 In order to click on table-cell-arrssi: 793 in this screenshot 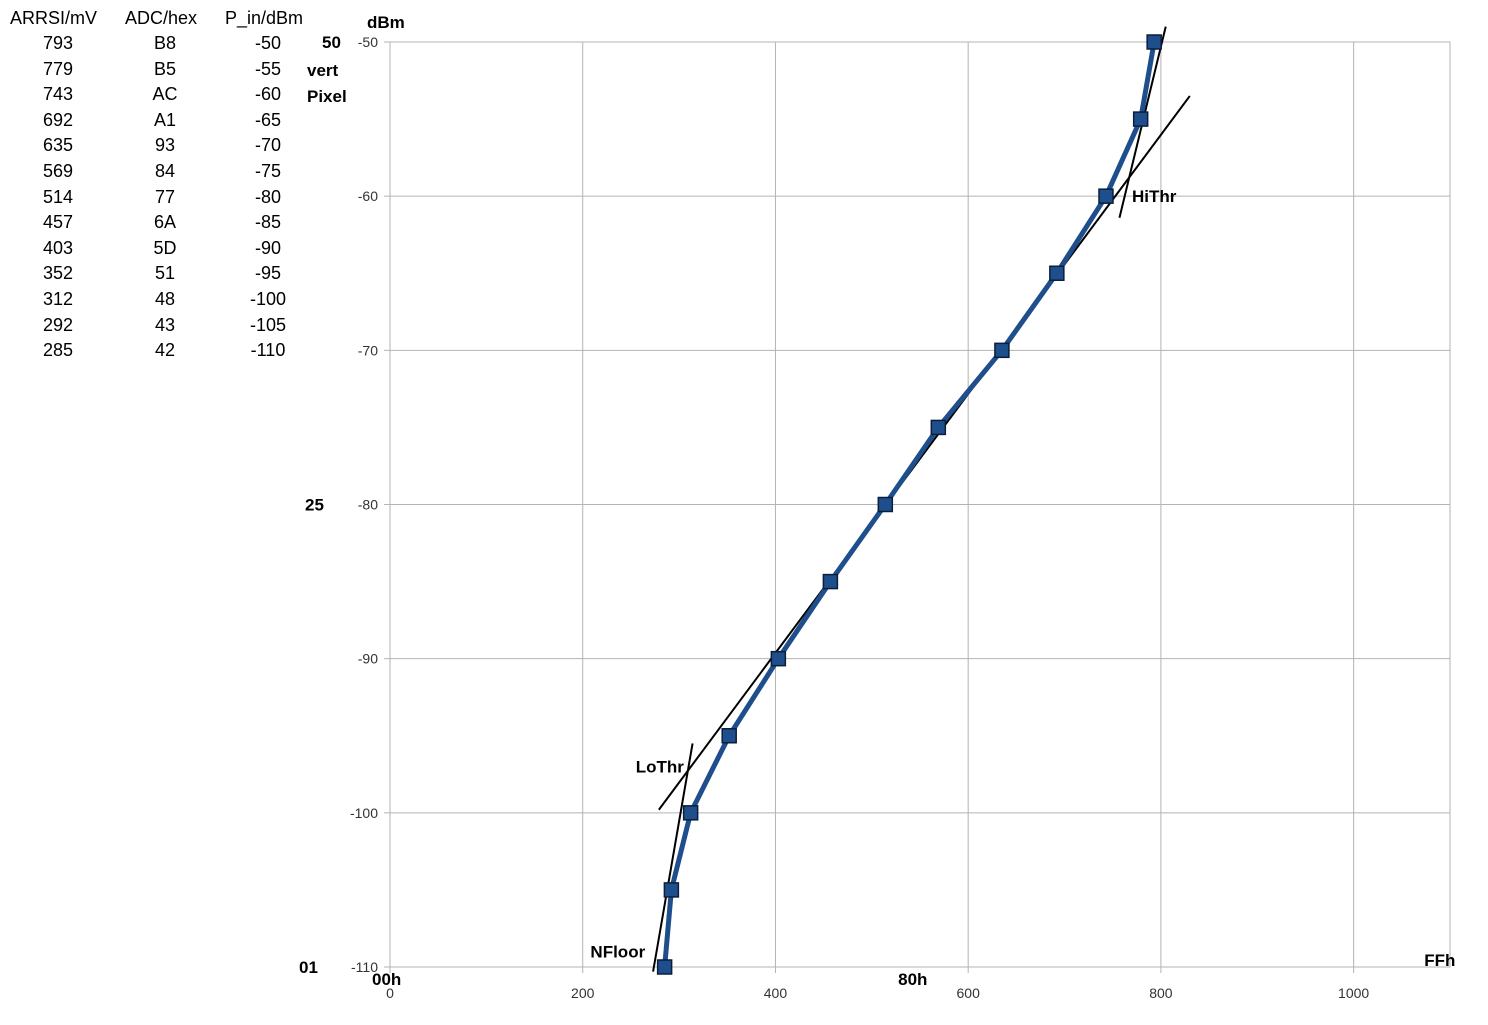, I will do `click(58, 43)`.